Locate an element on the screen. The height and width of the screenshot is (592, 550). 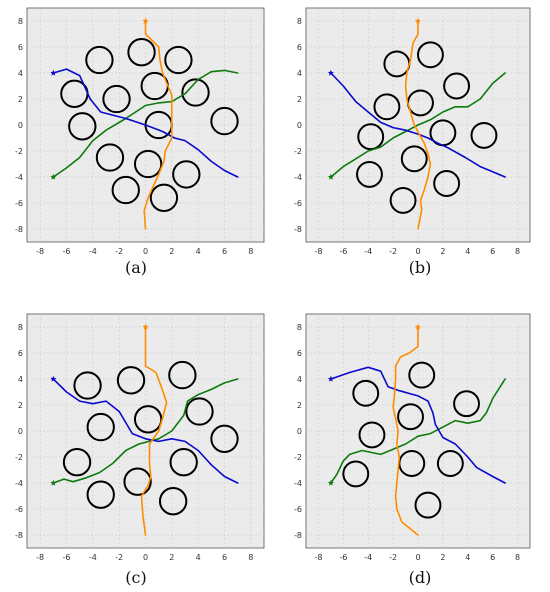
panel-caption: (d) is located at coordinates (420, 577).